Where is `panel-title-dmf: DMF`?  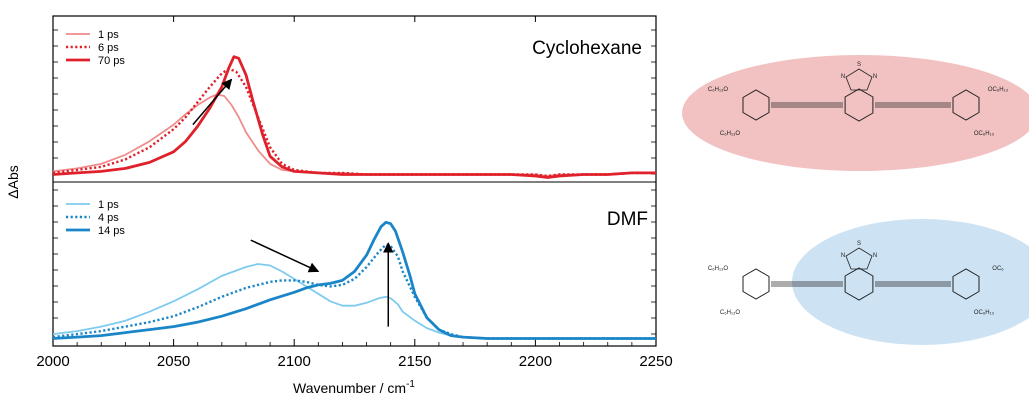
panel-title-dmf: DMF is located at coordinates (627, 219).